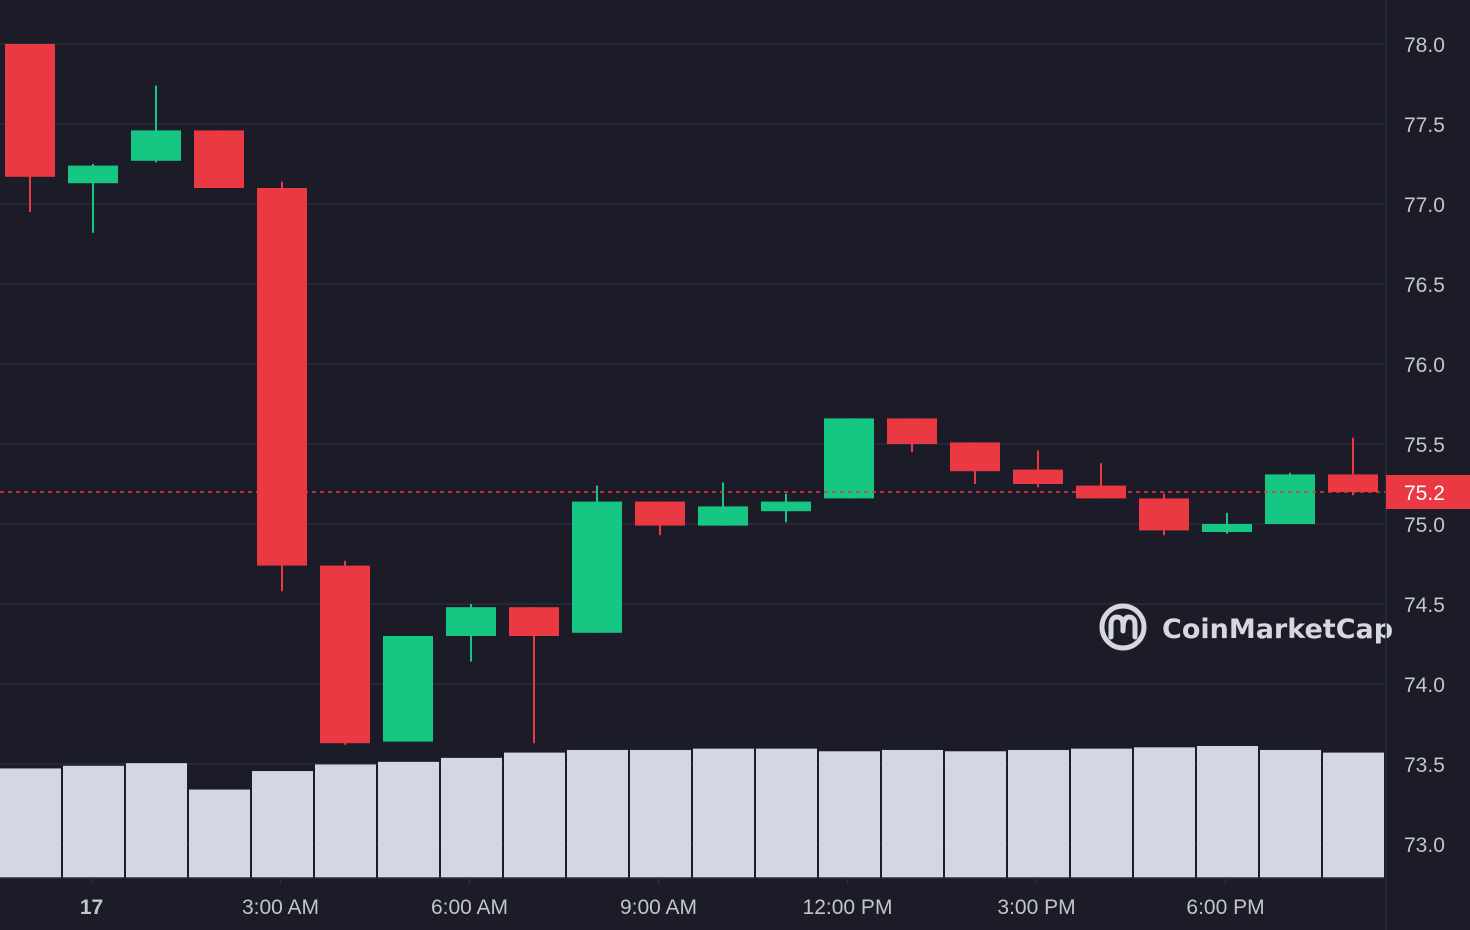 The height and width of the screenshot is (930, 1470). I want to click on x-tick-label: 6:00 AM, so click(469, 907).